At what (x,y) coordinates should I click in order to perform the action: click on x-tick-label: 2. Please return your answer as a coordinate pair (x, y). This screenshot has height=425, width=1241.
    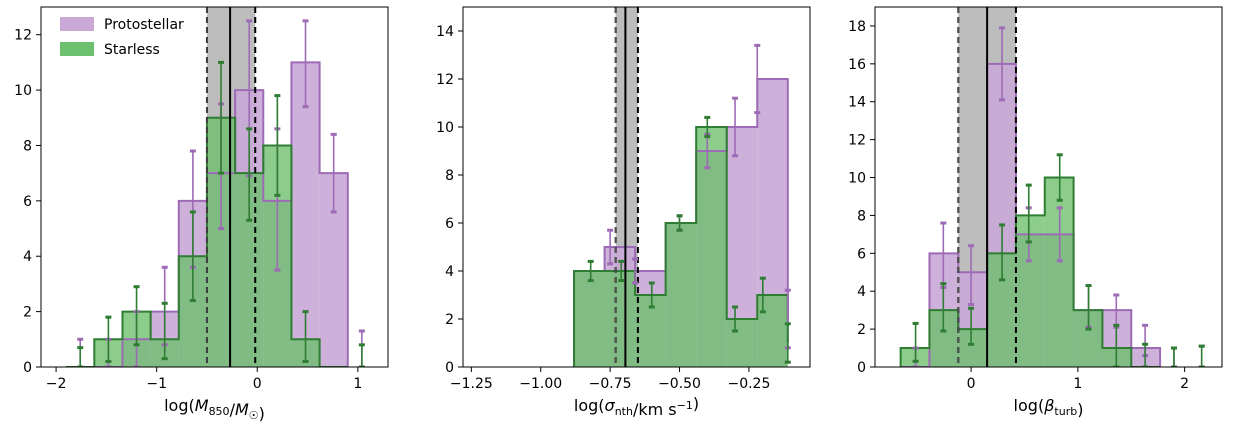
    Looking at the image, I should click on (1184, 384).